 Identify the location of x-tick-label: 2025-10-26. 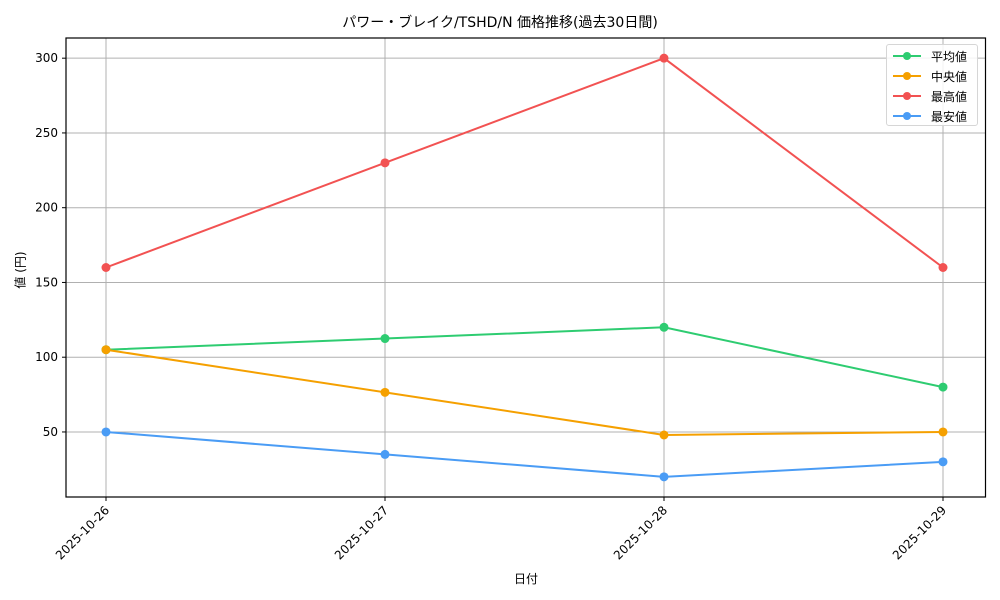
(82, 532).